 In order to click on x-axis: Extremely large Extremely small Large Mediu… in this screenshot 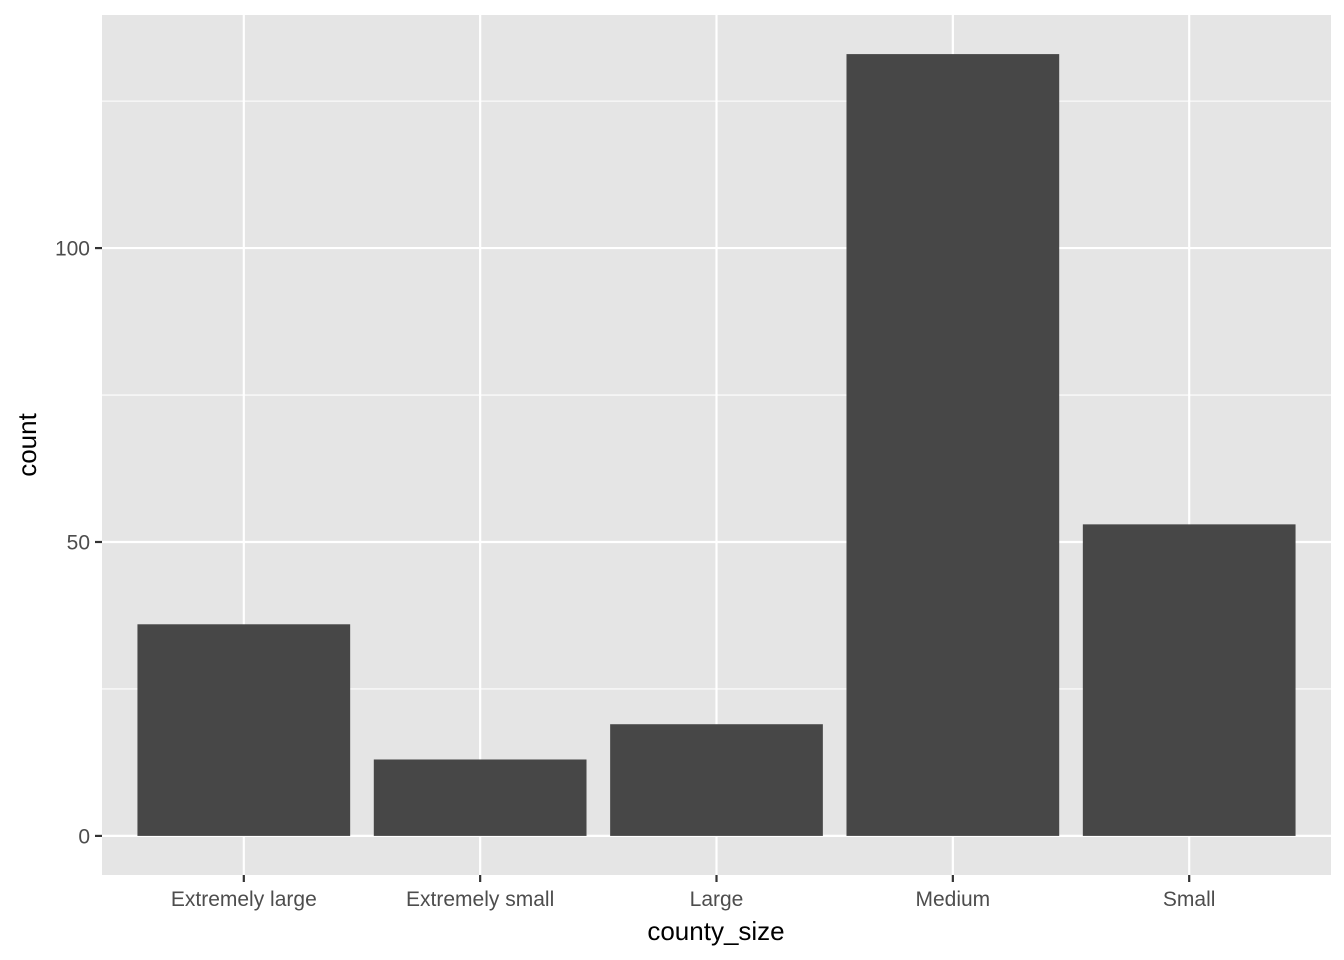, I will do `click(693, 893)`.